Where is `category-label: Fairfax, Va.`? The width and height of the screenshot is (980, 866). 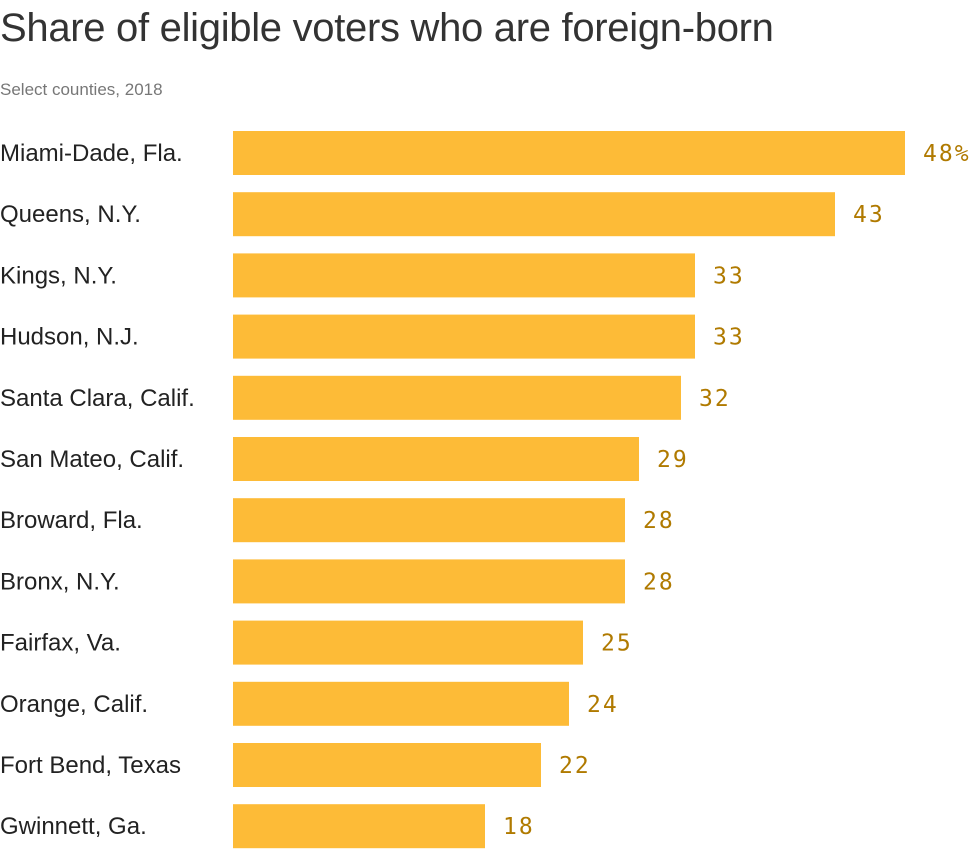 category-label: Fairfax, Va. is located at coordinates (60, 643).